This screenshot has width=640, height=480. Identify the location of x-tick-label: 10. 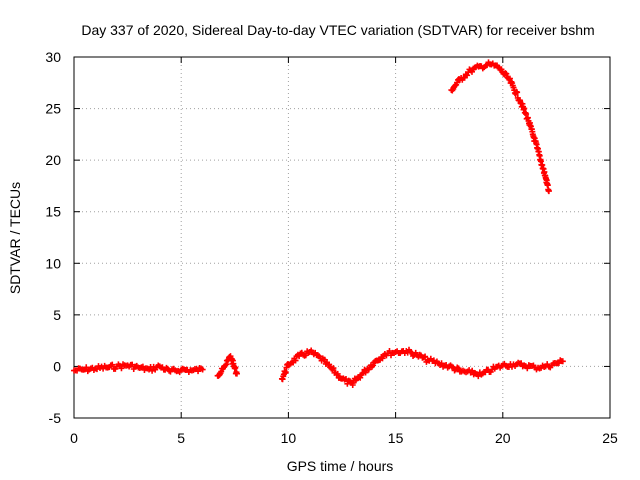
(289, 438).